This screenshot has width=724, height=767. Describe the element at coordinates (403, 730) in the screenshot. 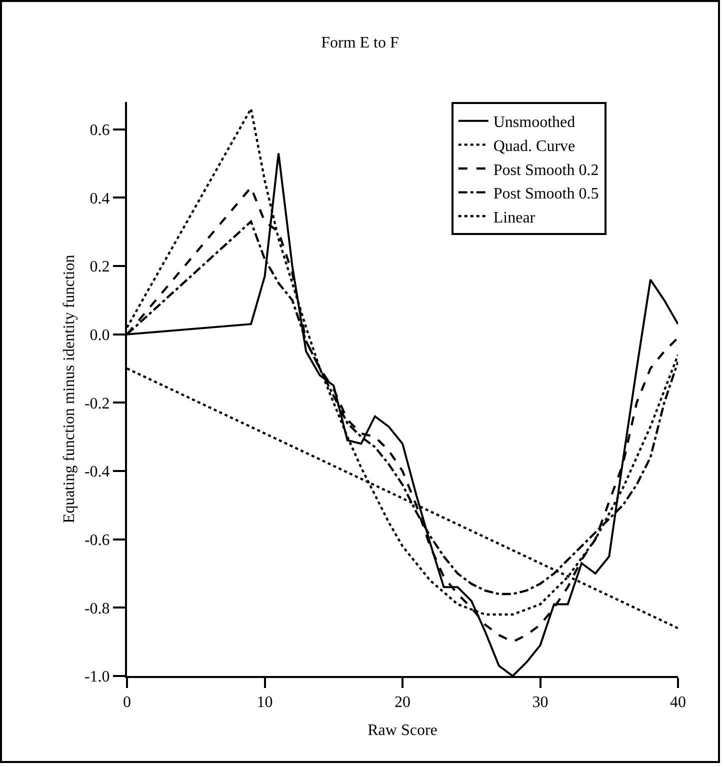

I see `x-axis-title: Raw Score` at that location.